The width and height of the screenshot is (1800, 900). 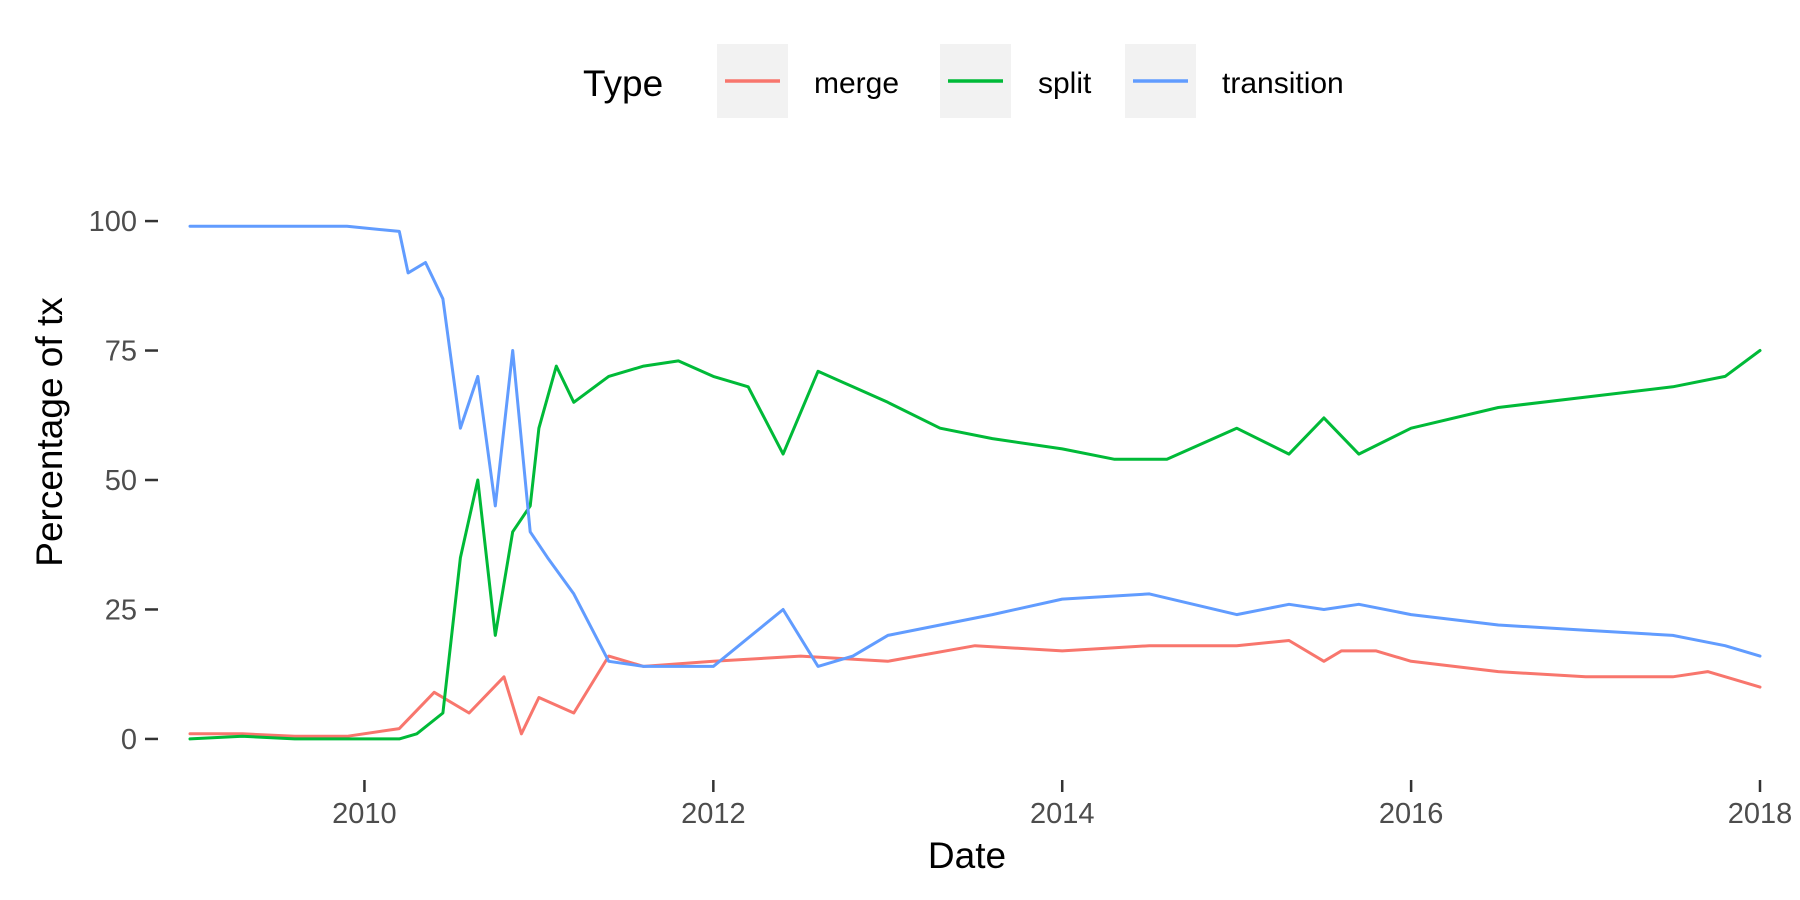 I want to click on y-tick-label: 0, so click(x=129, y=740).